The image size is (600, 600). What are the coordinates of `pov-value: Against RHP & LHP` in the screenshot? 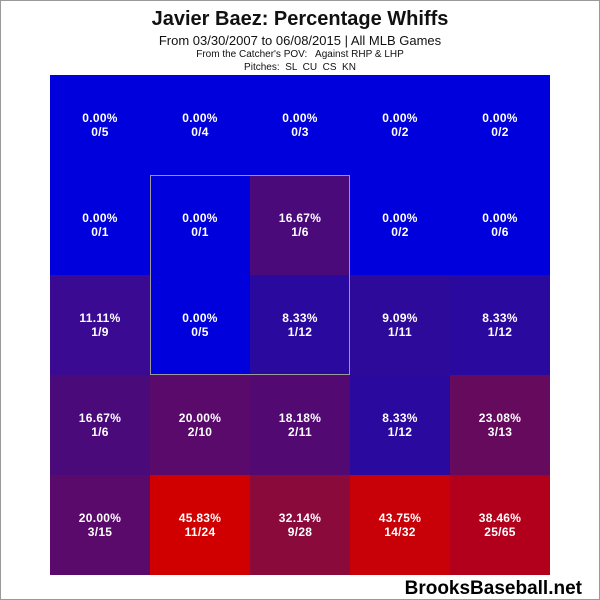 It's located at (359, 54).